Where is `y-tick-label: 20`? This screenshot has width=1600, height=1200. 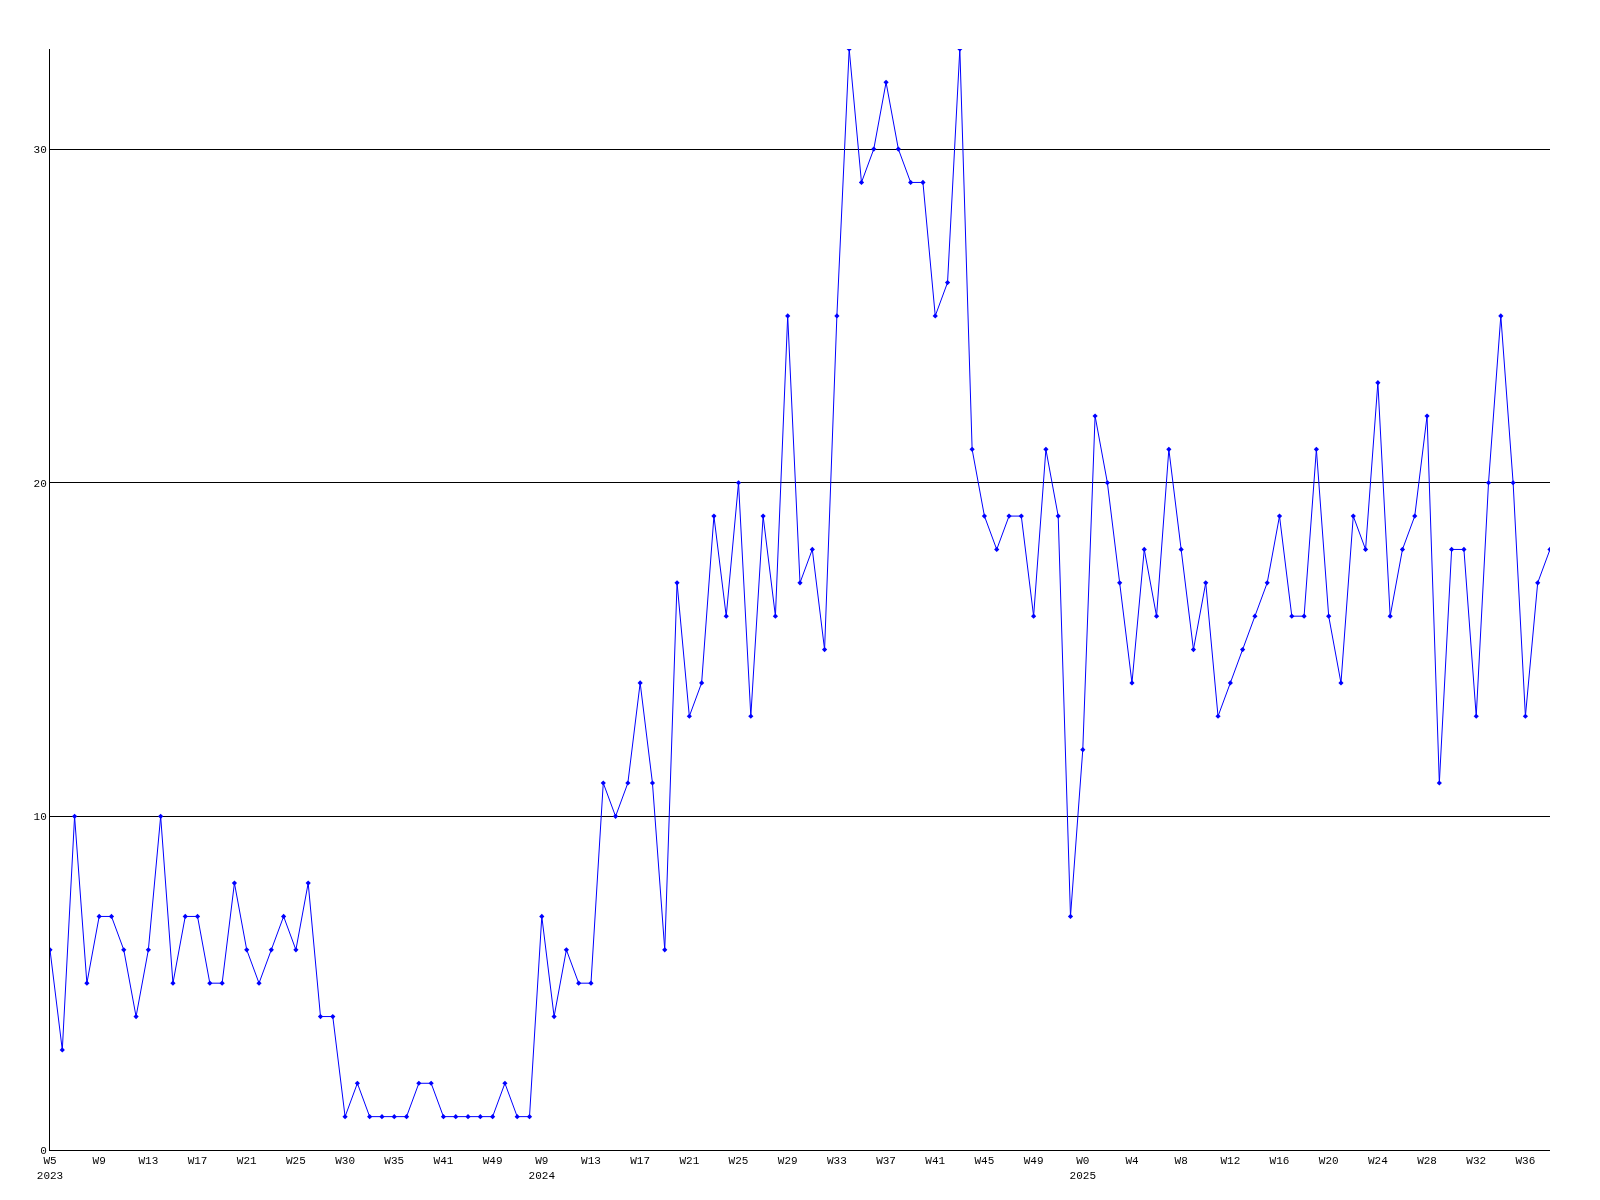
y-tick-label: 20 is located at coordinates (40, 483).